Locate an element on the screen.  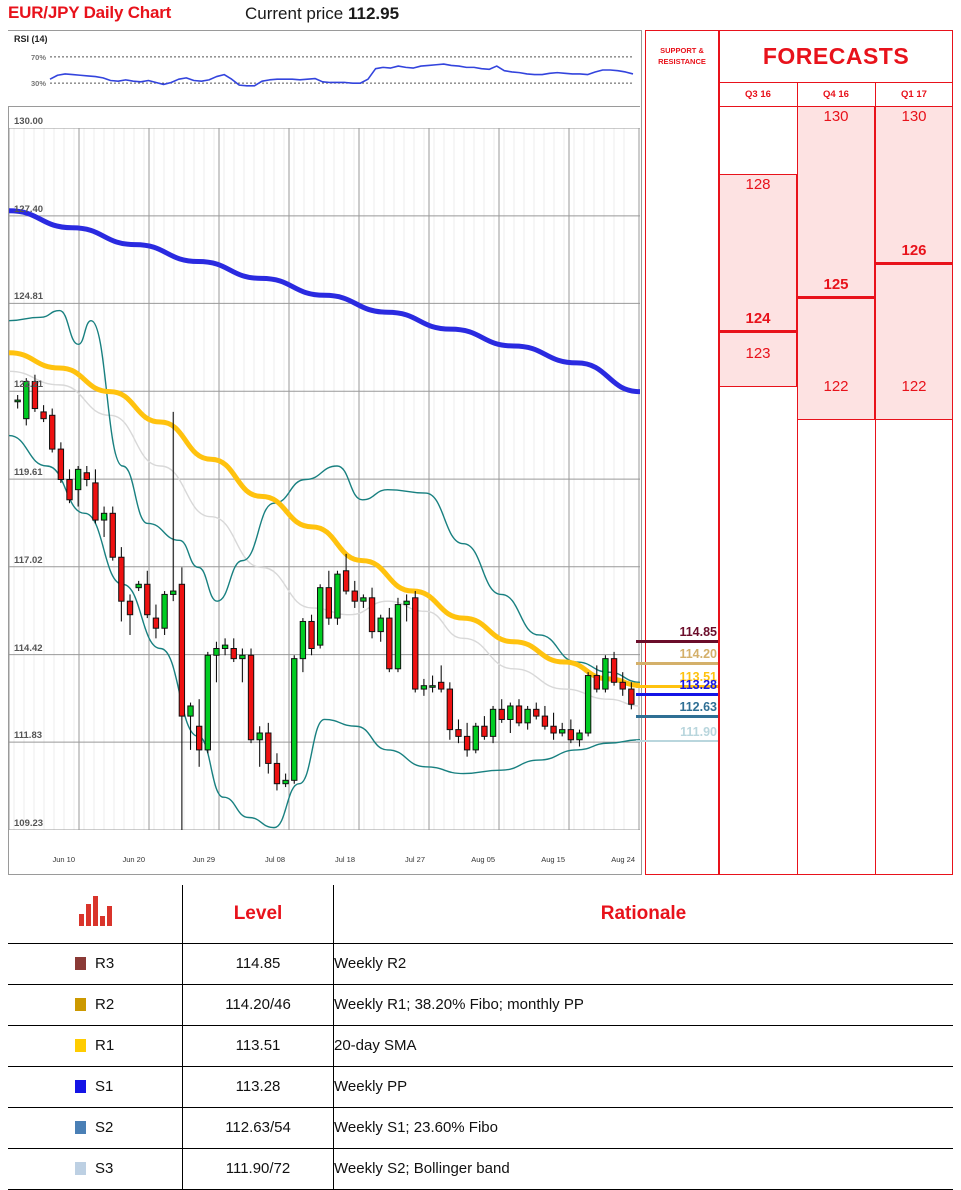
level-value-cell: 112.63/54 is located at coordinates (258, 1128).